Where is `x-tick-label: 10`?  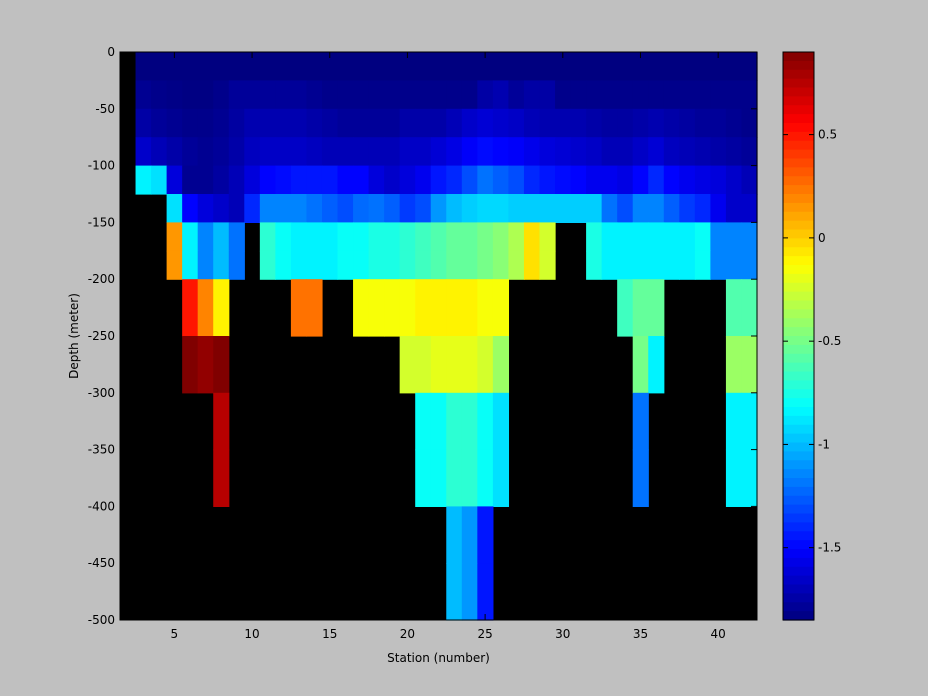 x-tick-label: 10 is located at coordinates (251, 634).